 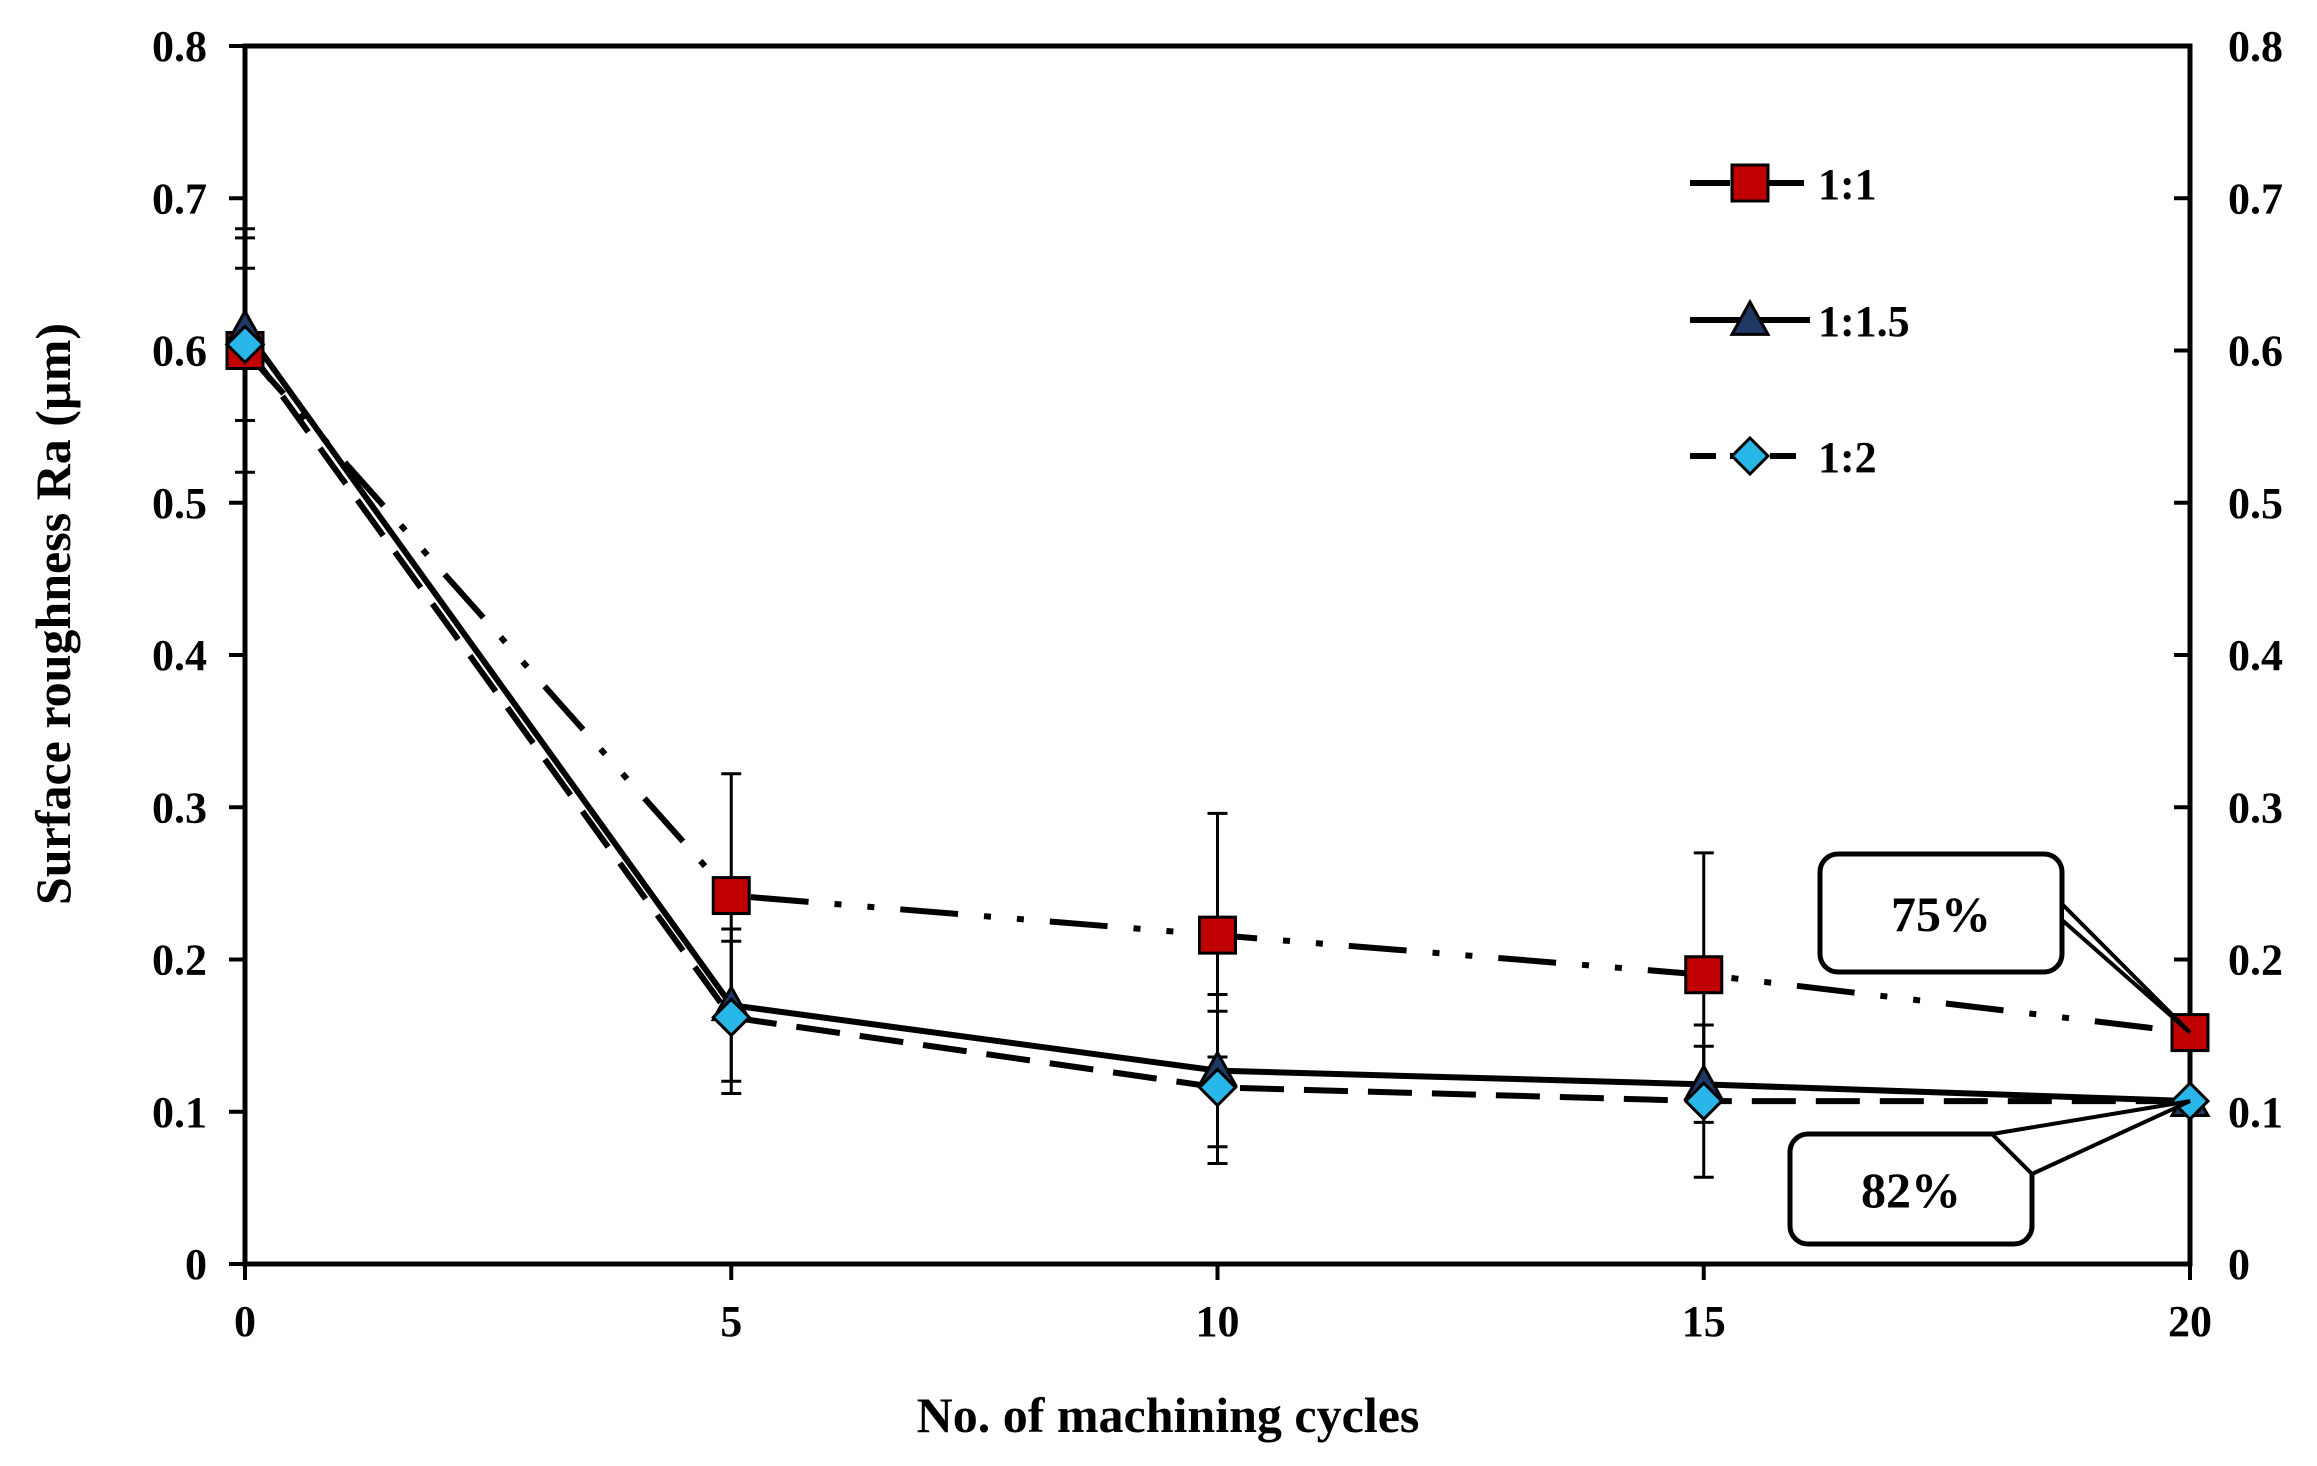 What do you see at coordinates (1704, 1321) in the screenshot?
I see `x-tick-label: 15` at bounding box center [1704, 1321].